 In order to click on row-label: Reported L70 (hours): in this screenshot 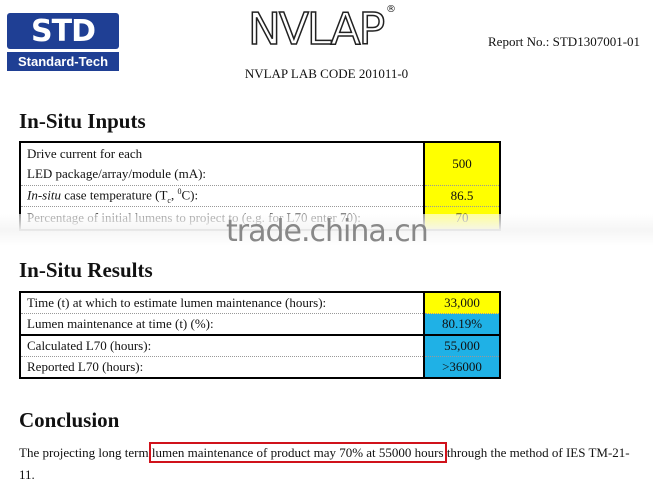, I will do `click(222, 367)`.